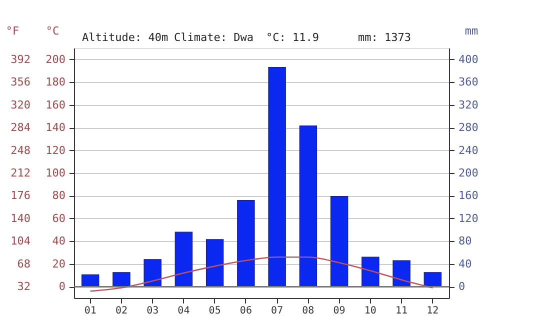 Image resolution: width=540 pixels, height=320 pixels. What do you see at coordinates (468, 195) in the screenshot?
I see `y2-tick-label: 160` at bounding box center [468, 195].